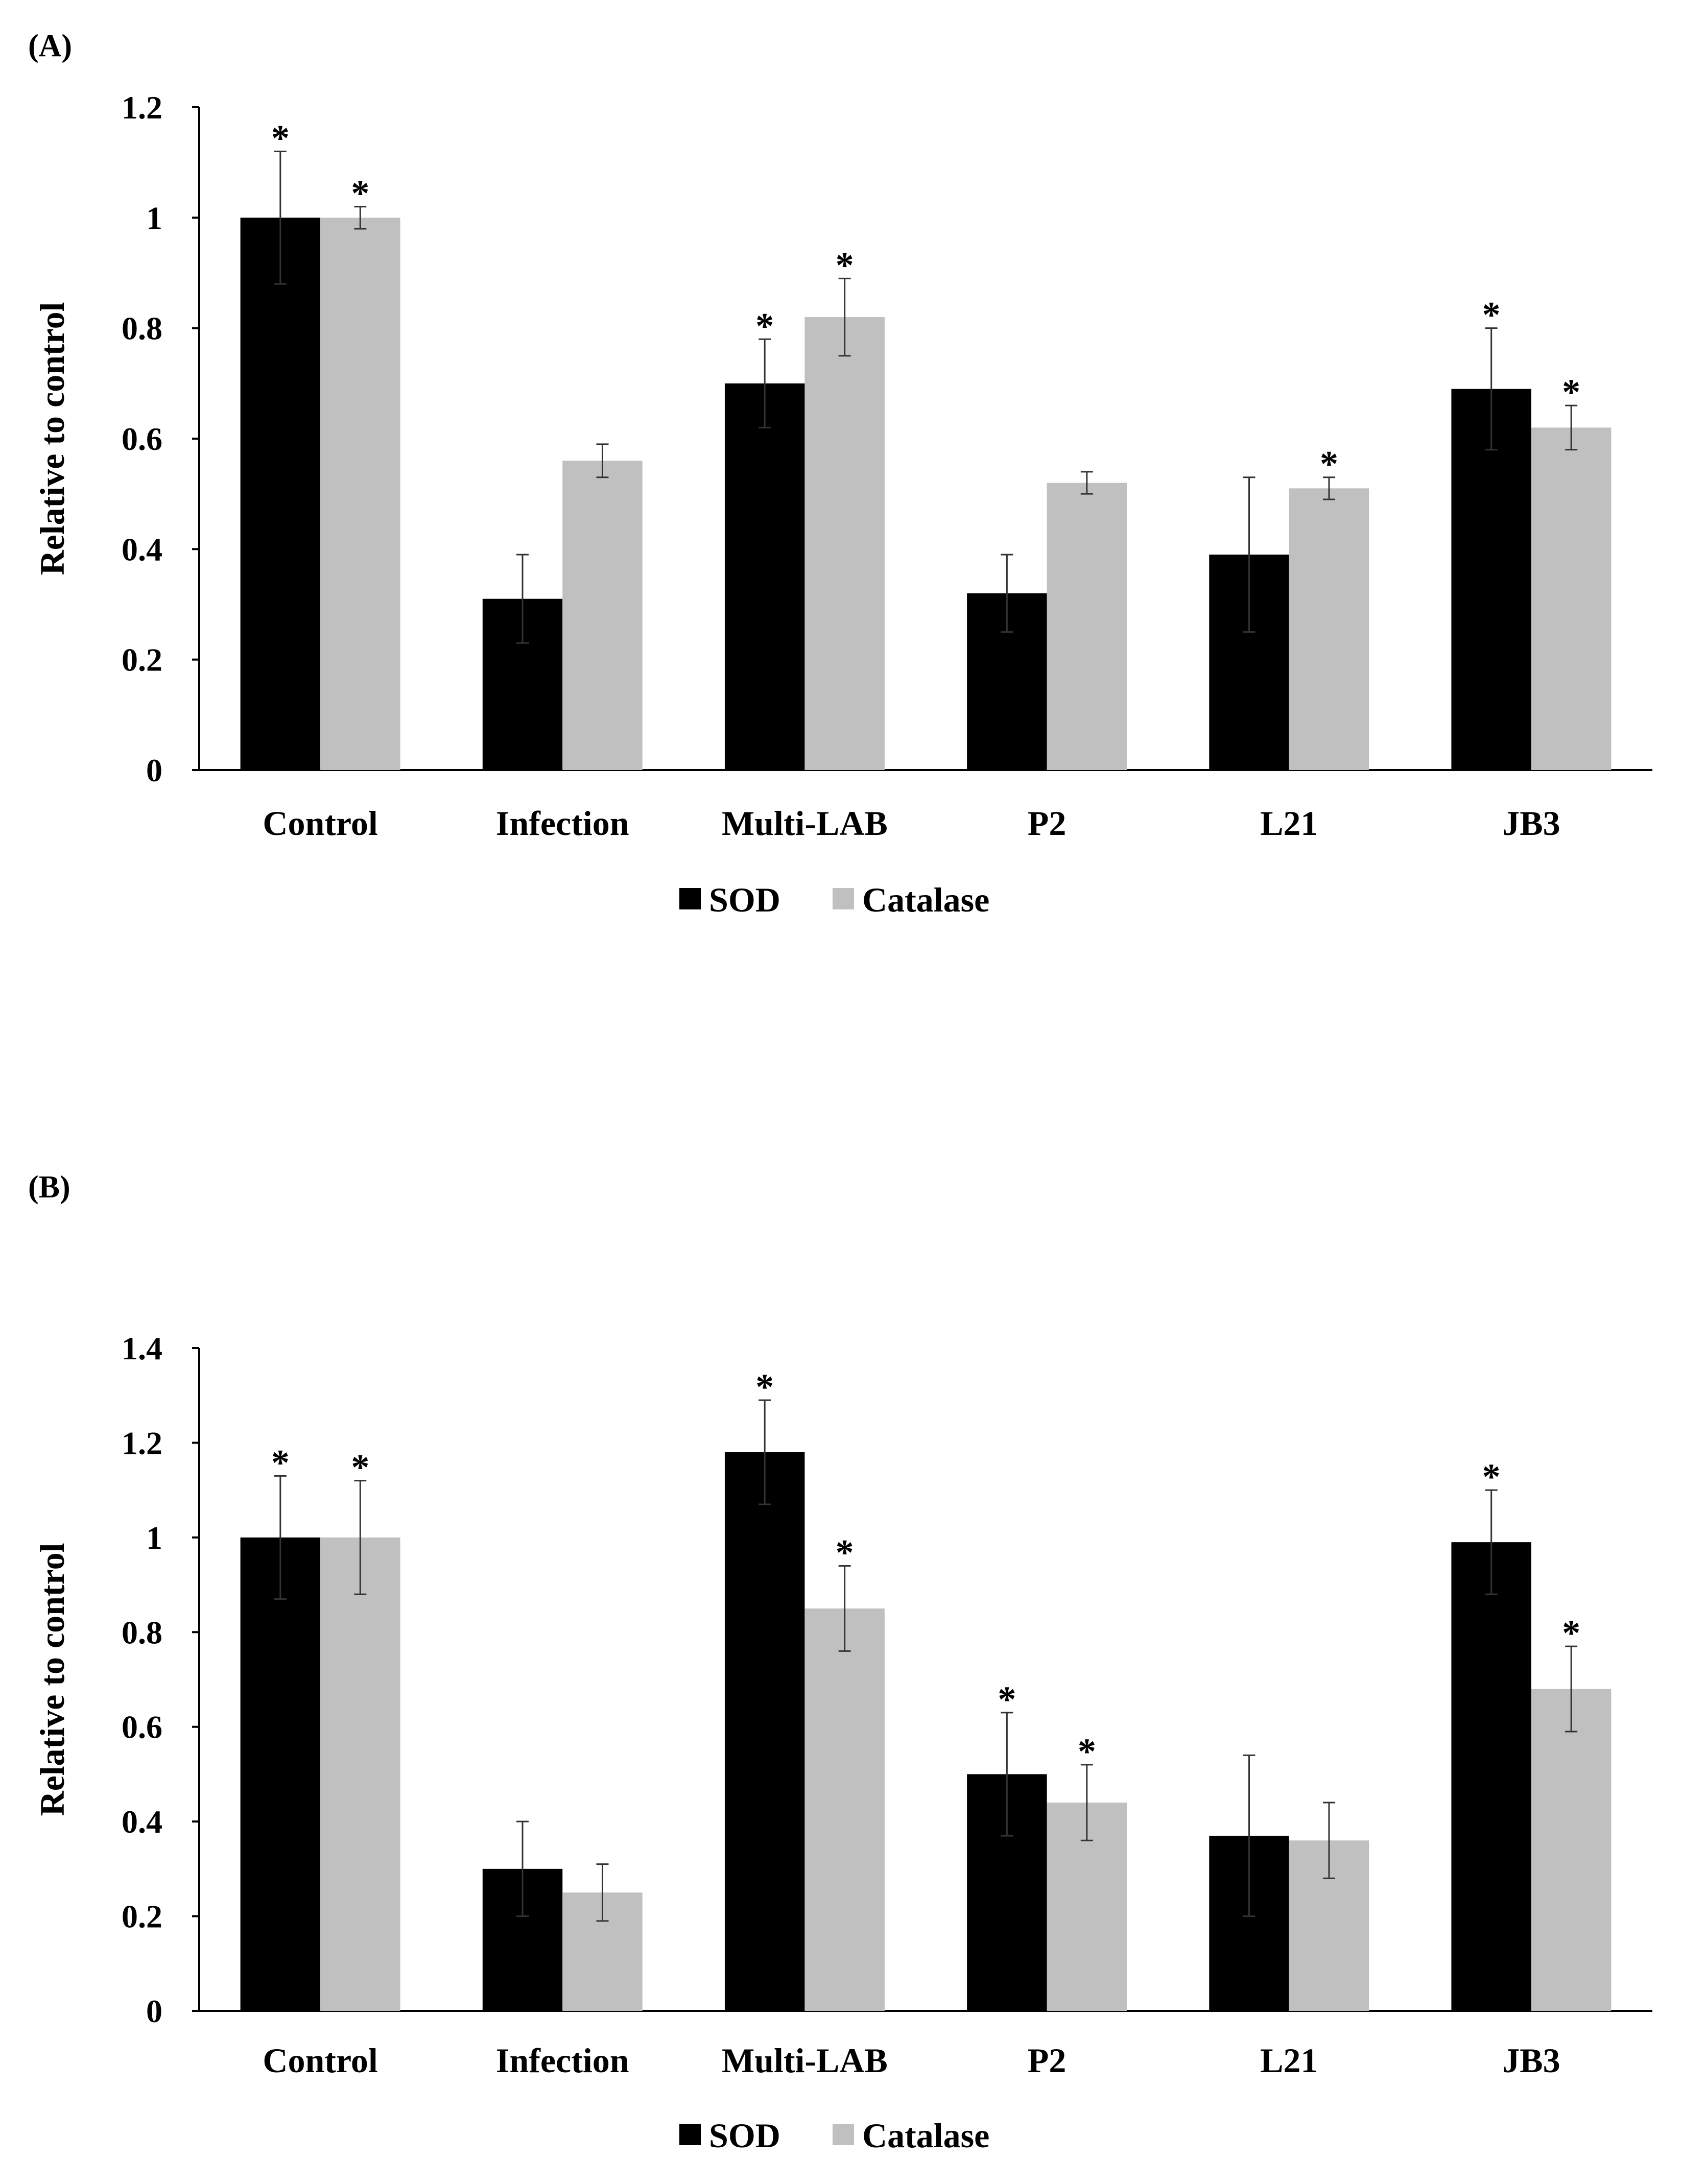 The height and width of the screenshot is (2184, 1682). What do you see at coordinates (49, 1187) in the screenshot?
I see `panel-label: (B)` at bounding box center [49, 1187].